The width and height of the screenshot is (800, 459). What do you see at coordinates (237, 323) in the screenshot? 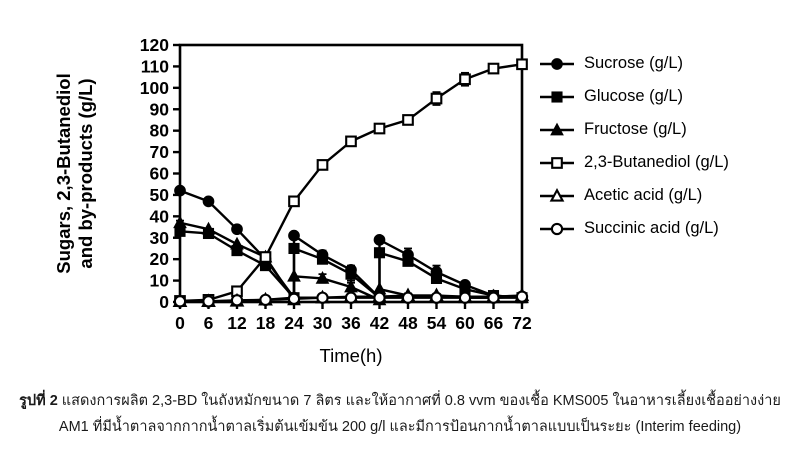
I see `svg-text: 12` at bounding box center [237, 323].